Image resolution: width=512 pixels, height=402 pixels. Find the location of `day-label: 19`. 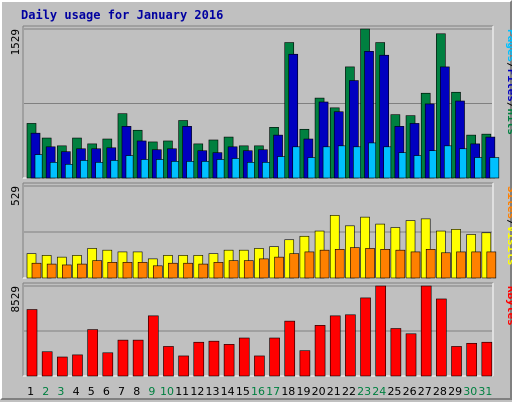

day-label: 19 is located at coordinates (303, 391).